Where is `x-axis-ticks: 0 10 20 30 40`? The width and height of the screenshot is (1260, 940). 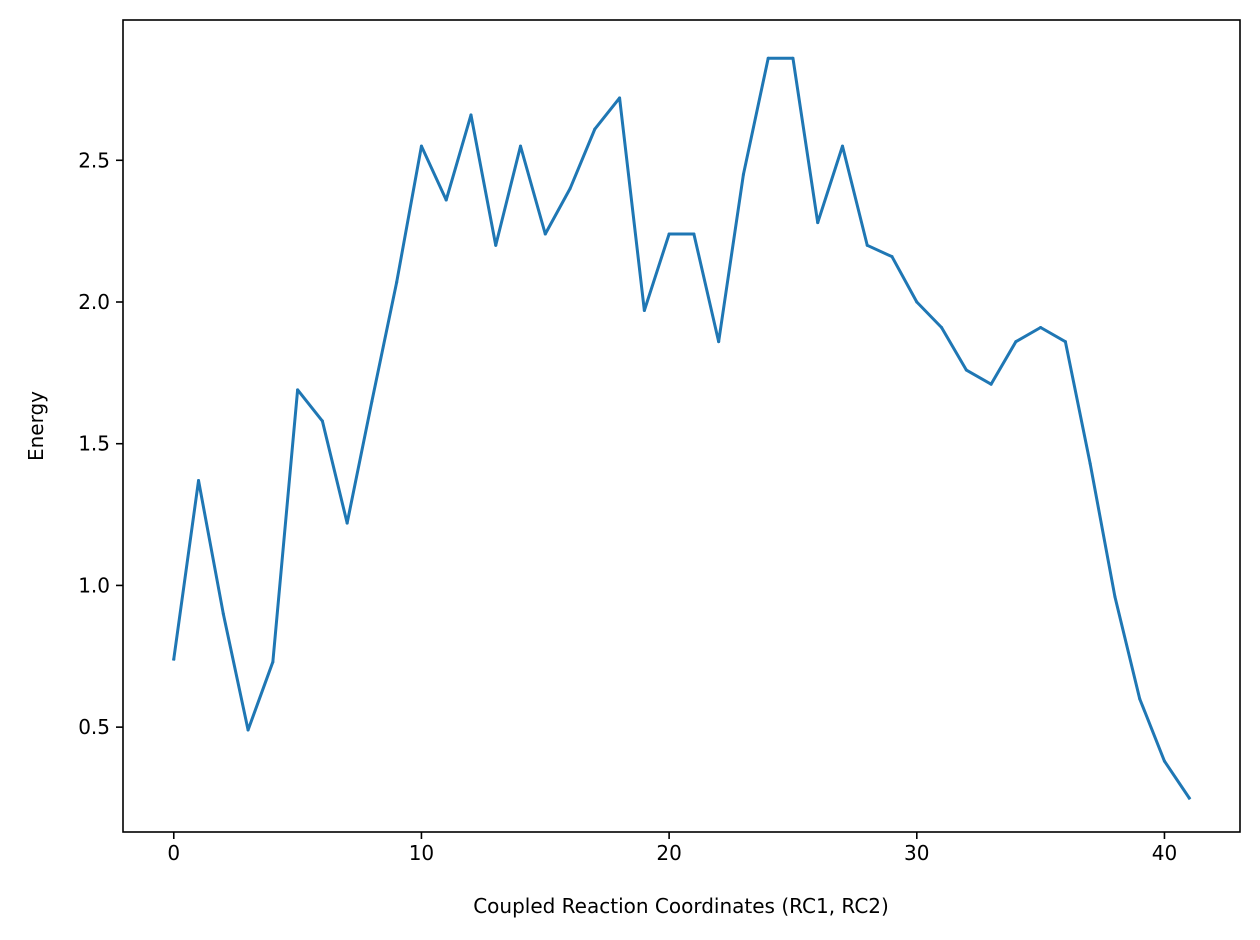
x-axis-ticks: 0 10 20 30 40 is located at coordinates (672, 848).